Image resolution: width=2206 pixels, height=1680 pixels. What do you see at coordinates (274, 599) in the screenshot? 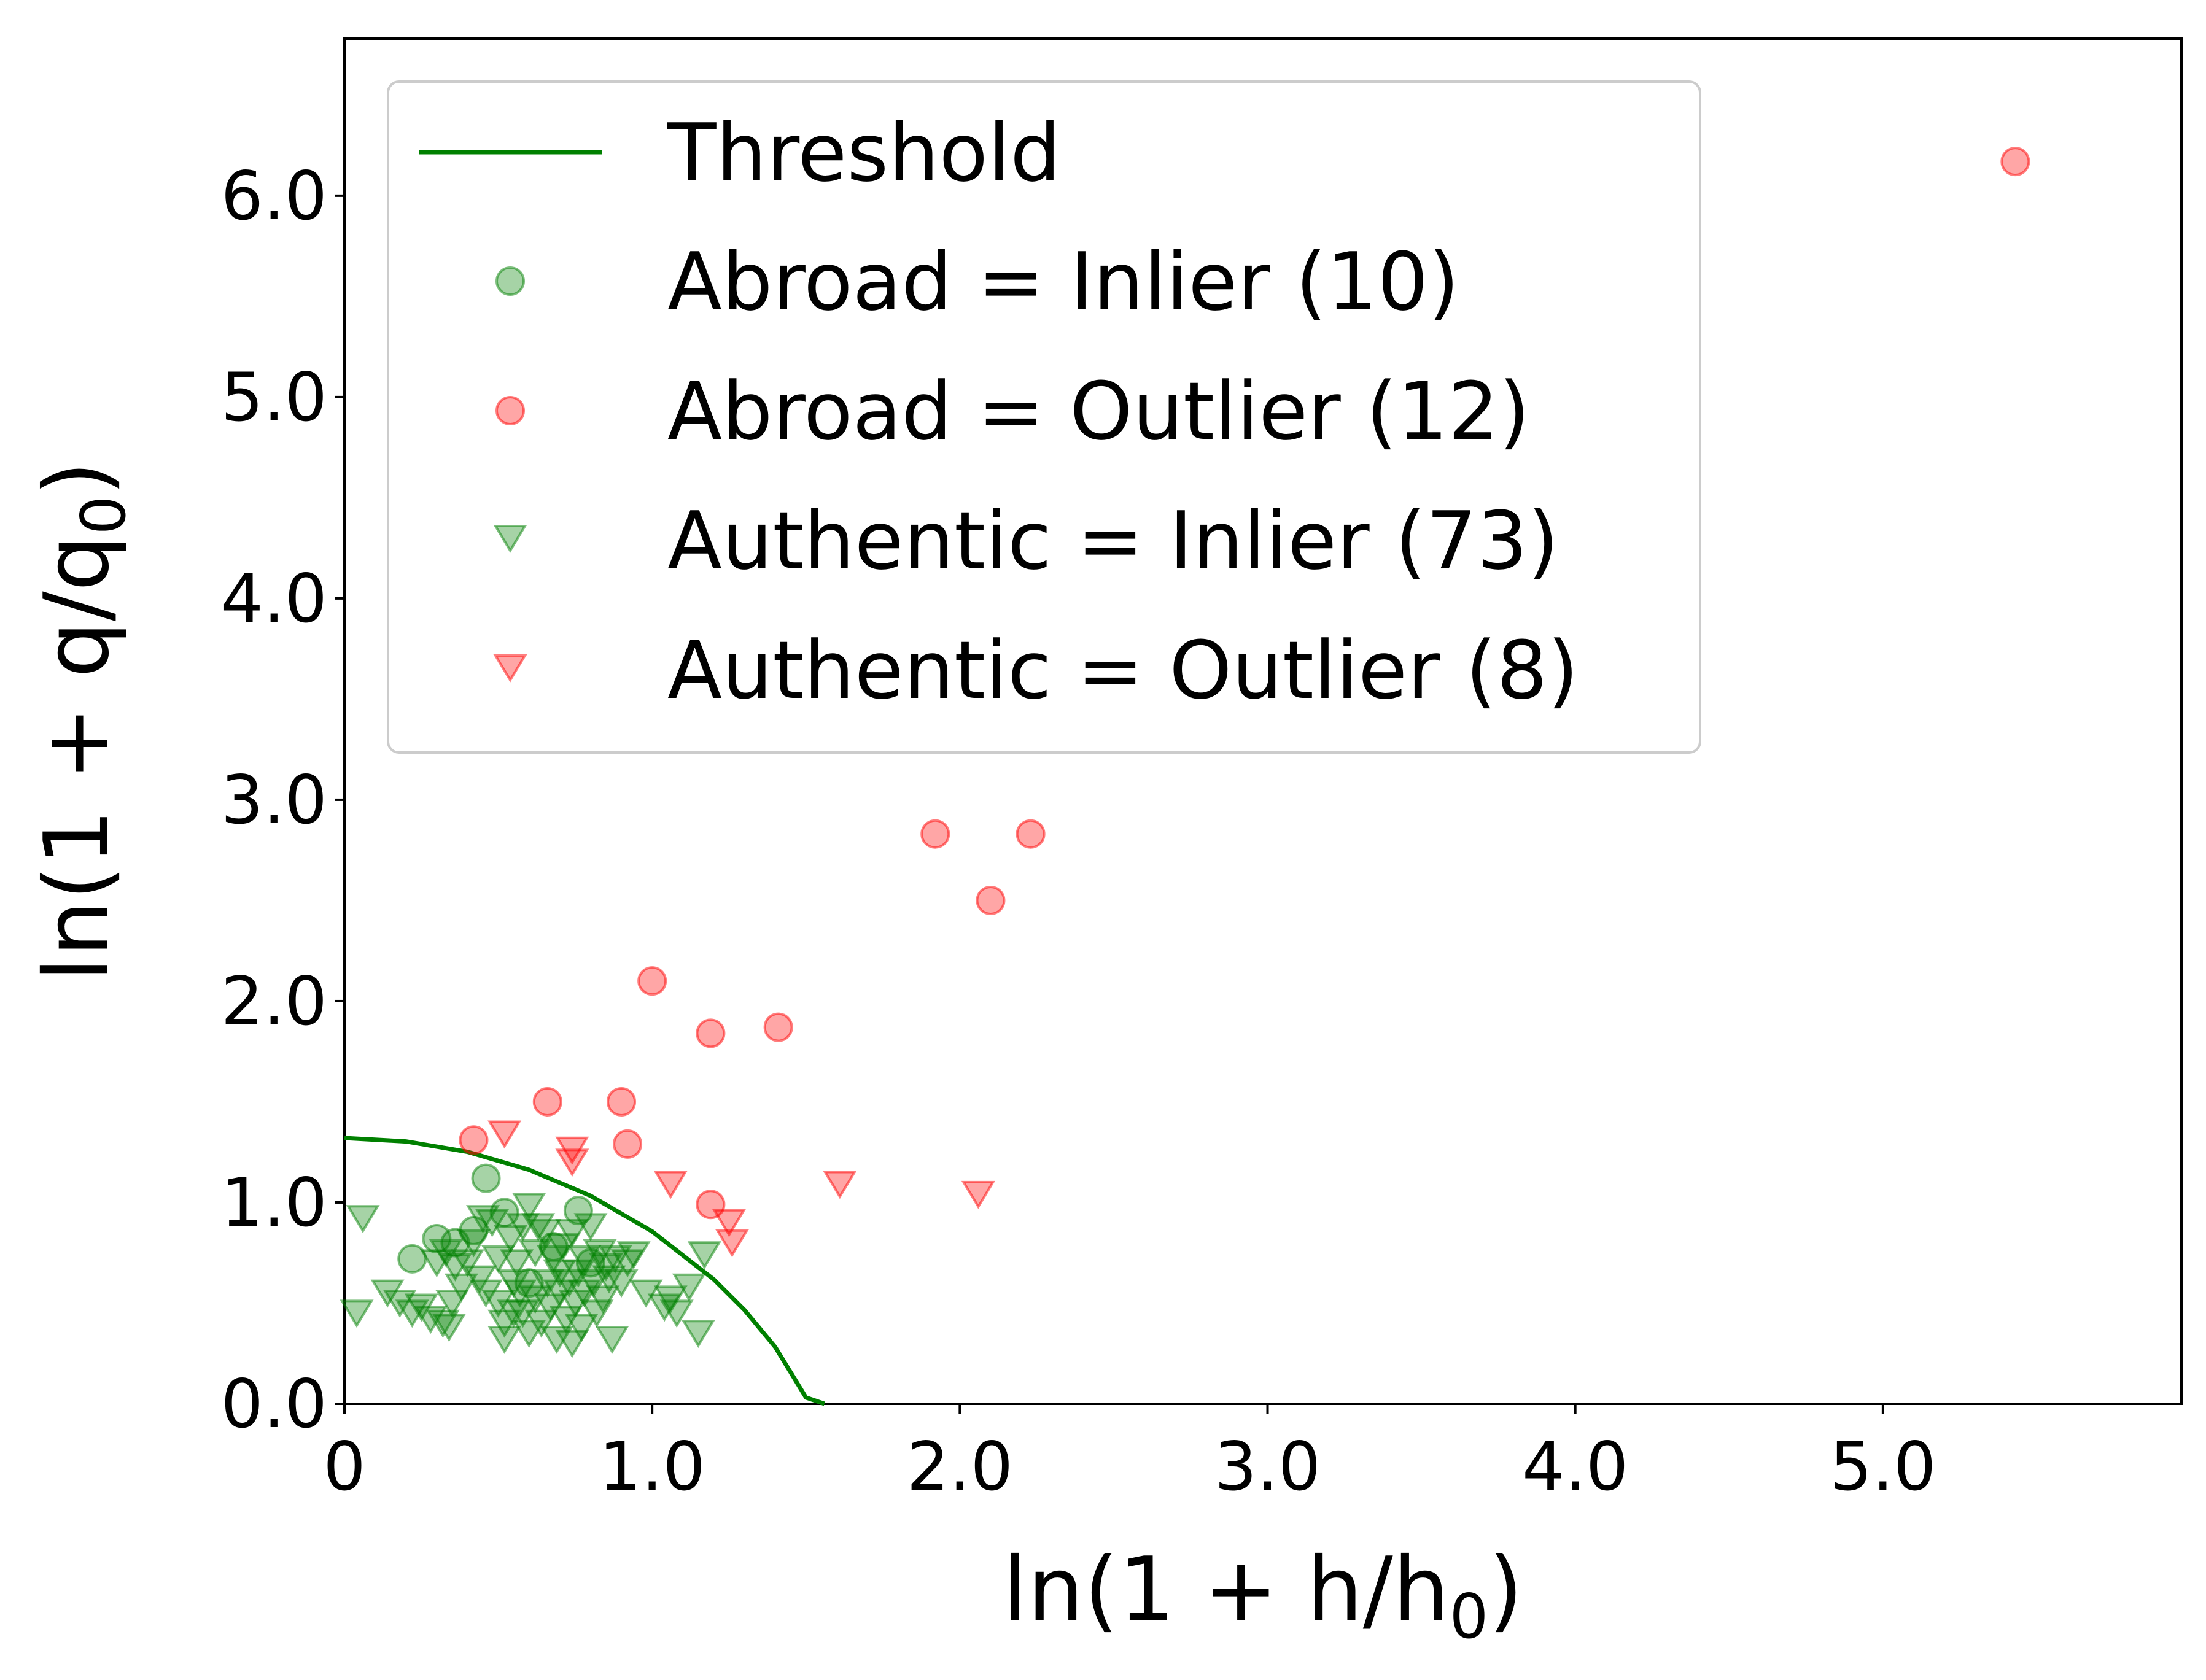
I see `y-tick-label-4: 4.0` at bounding box center [274, 599].